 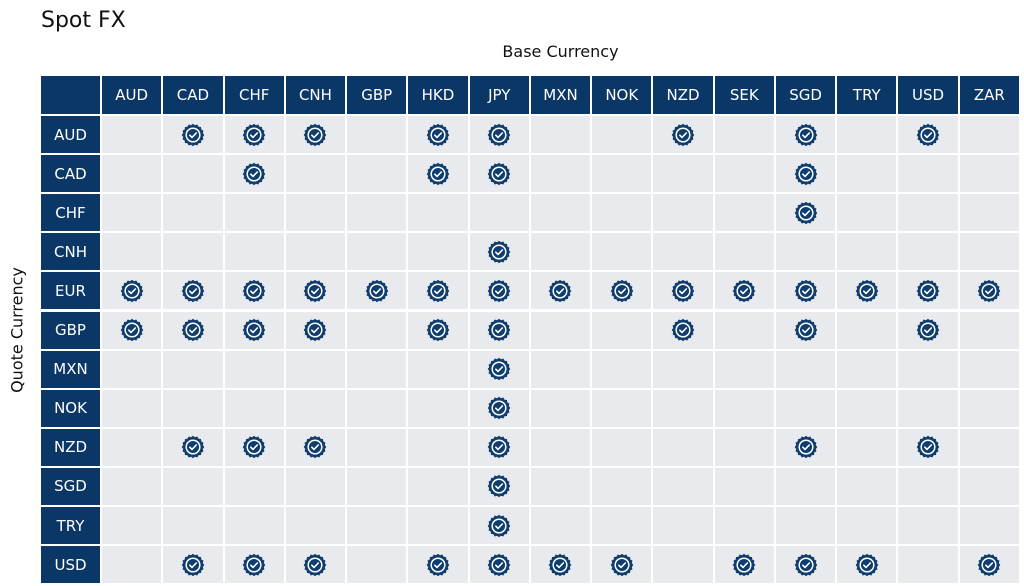 What do you see at coordinates (683, 95) in the screenshot?
I see `column-header: NZD` at bounding box center [683, 95].